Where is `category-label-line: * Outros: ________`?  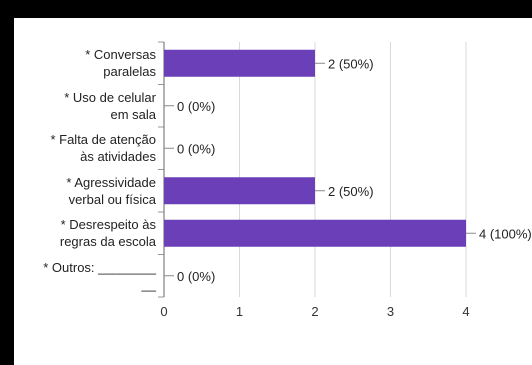
category-label-line: * Outros: ________ is located at coordinates (99, 267).